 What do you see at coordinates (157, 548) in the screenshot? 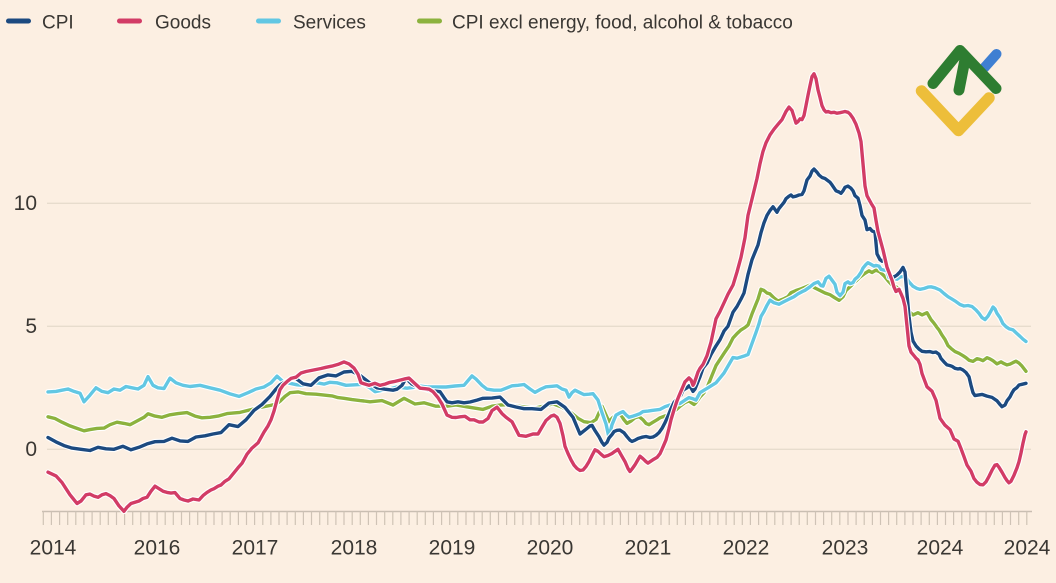
I see `svg-text: 2016` at bounding box center [157, 548].